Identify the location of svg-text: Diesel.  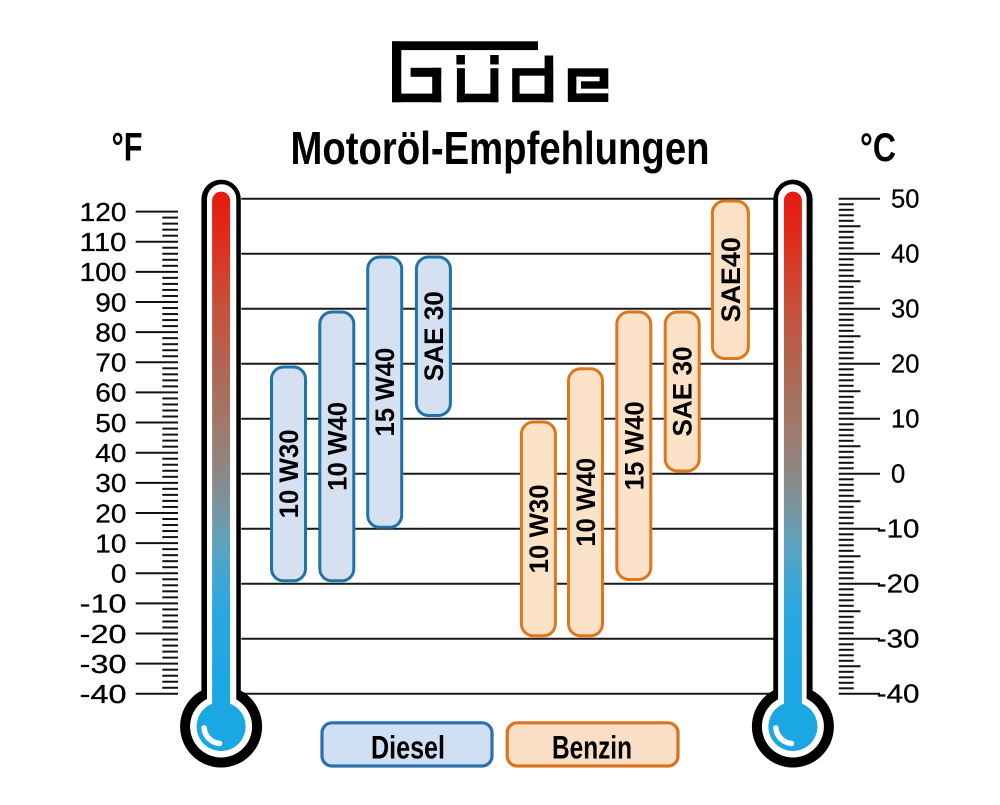
(408, 747).